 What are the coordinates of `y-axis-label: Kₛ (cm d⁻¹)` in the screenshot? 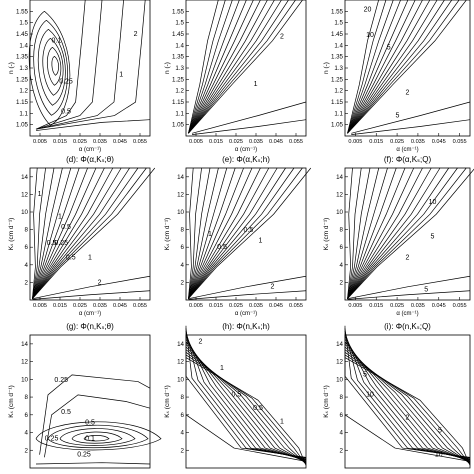 It's located at (326, 401).